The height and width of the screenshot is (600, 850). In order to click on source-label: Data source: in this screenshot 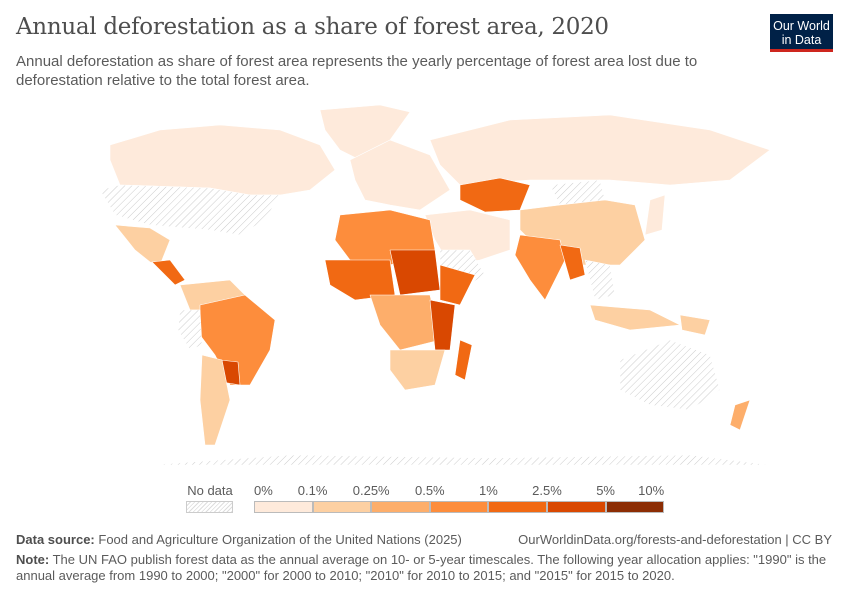, I will do `click(55, 539)`.